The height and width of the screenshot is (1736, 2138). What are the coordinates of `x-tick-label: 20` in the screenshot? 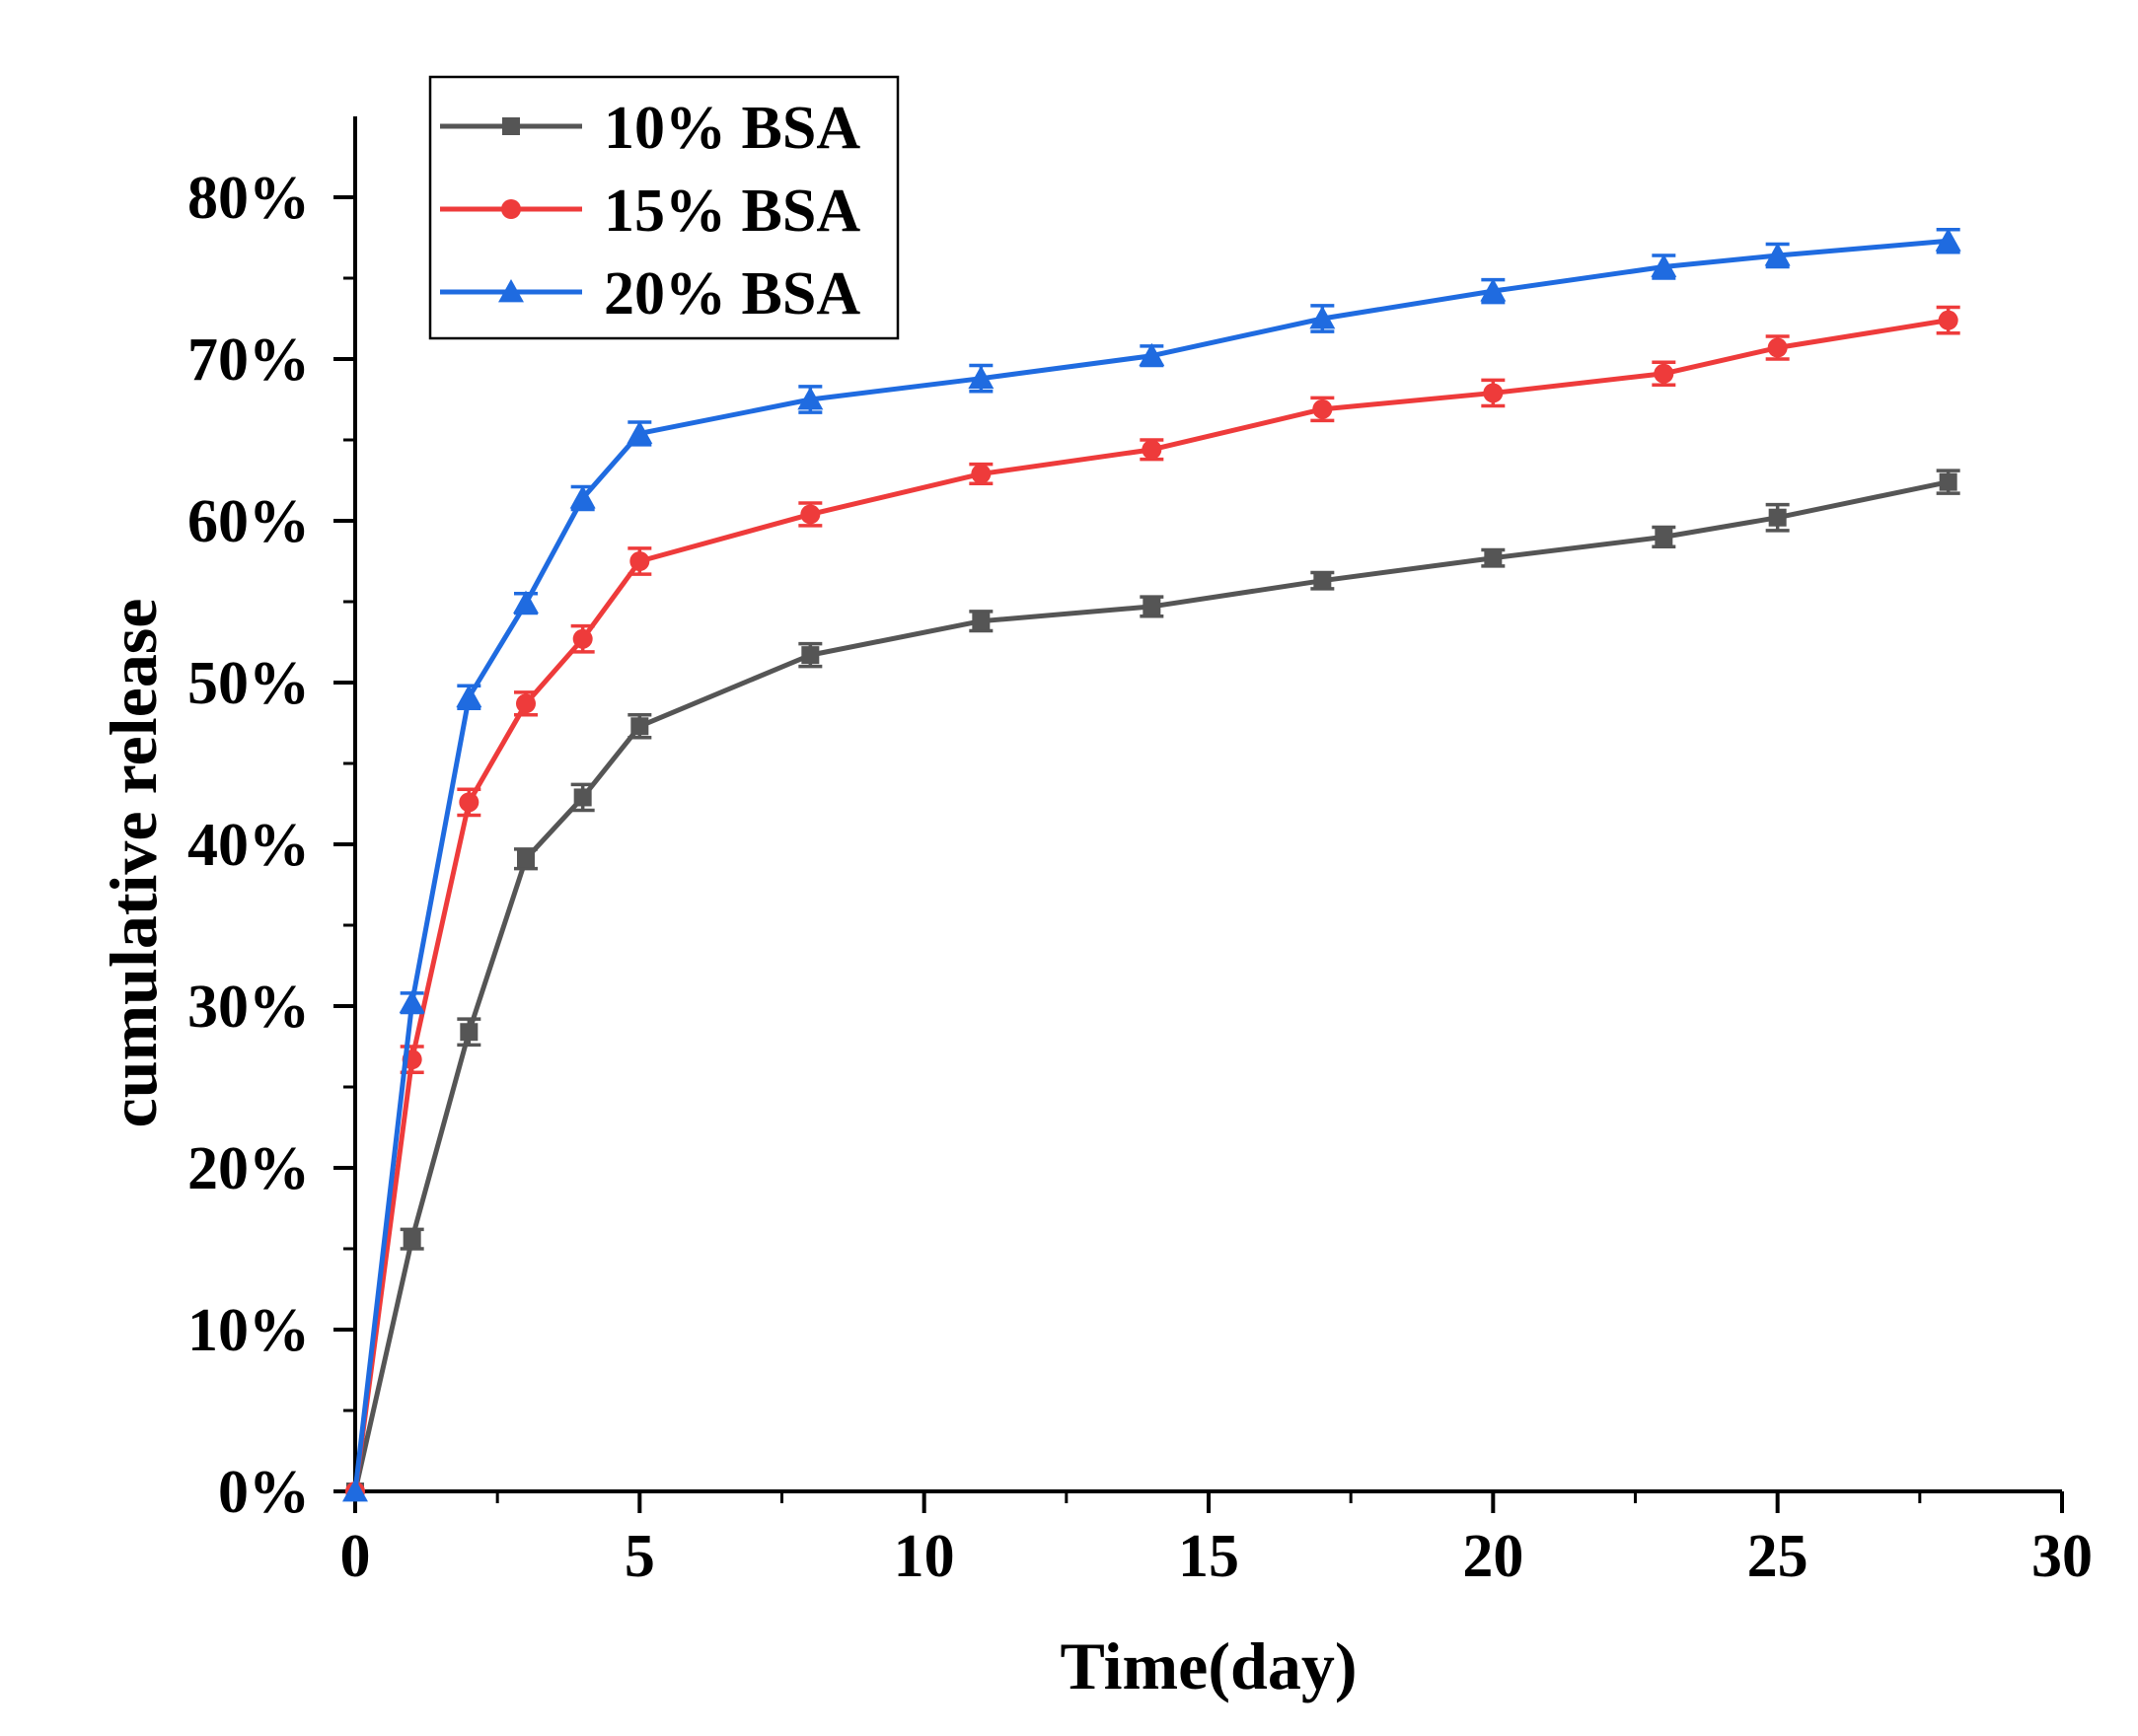 It's located at (1492, 1556).